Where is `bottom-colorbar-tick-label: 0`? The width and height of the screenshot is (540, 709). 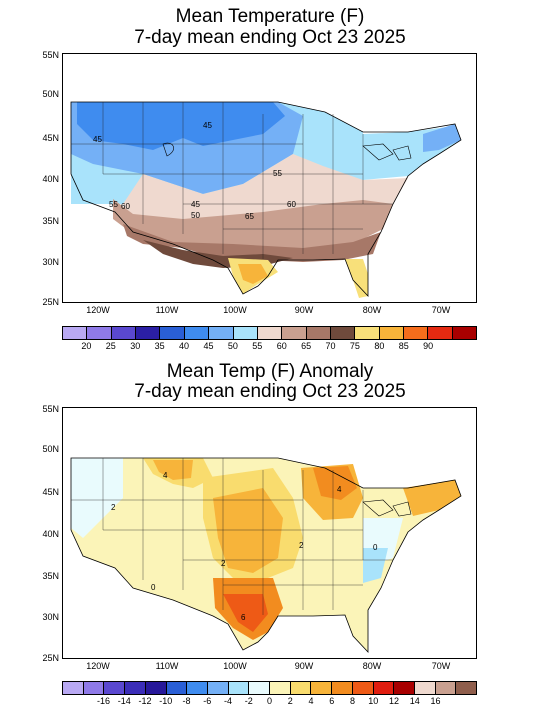
bottom-colorbar-tick-label: 0 is located at coordinates (269, 701).